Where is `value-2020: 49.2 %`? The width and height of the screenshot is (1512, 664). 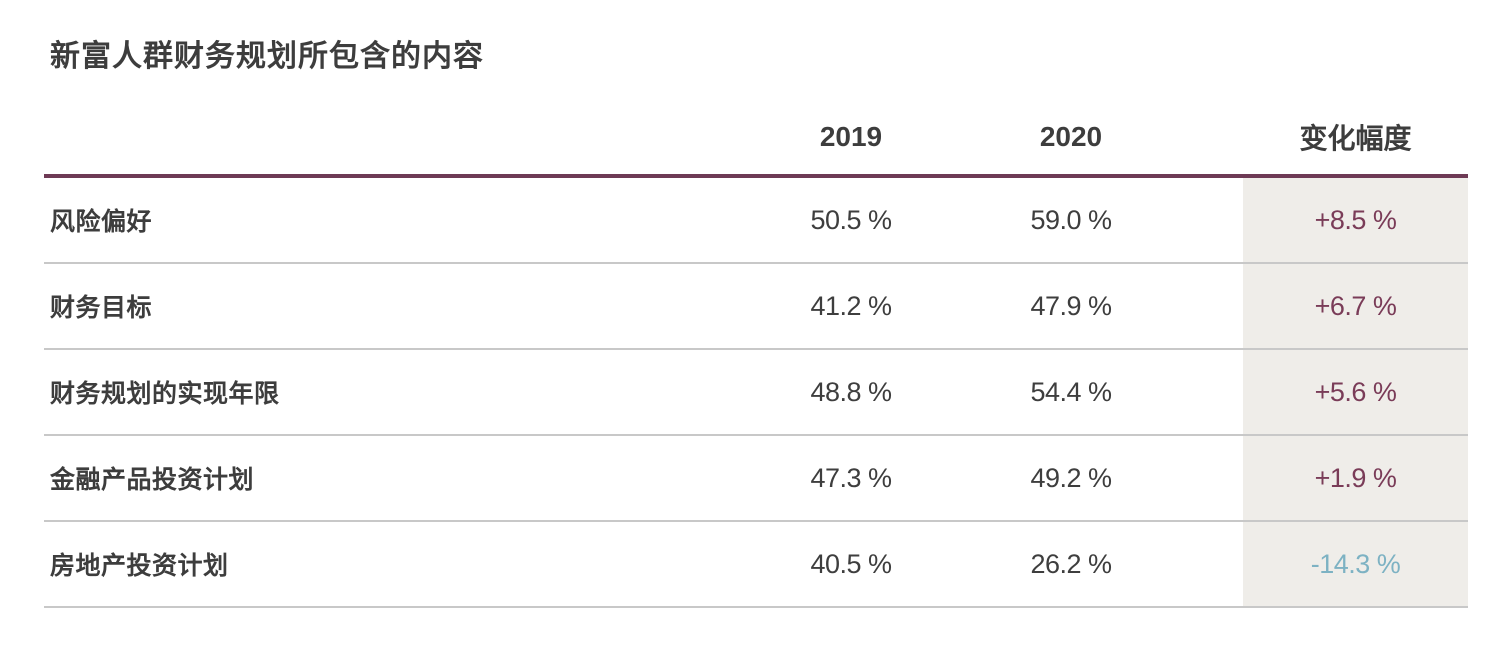 value-2020: 49.2 % is located at coordinates (1071, 477).